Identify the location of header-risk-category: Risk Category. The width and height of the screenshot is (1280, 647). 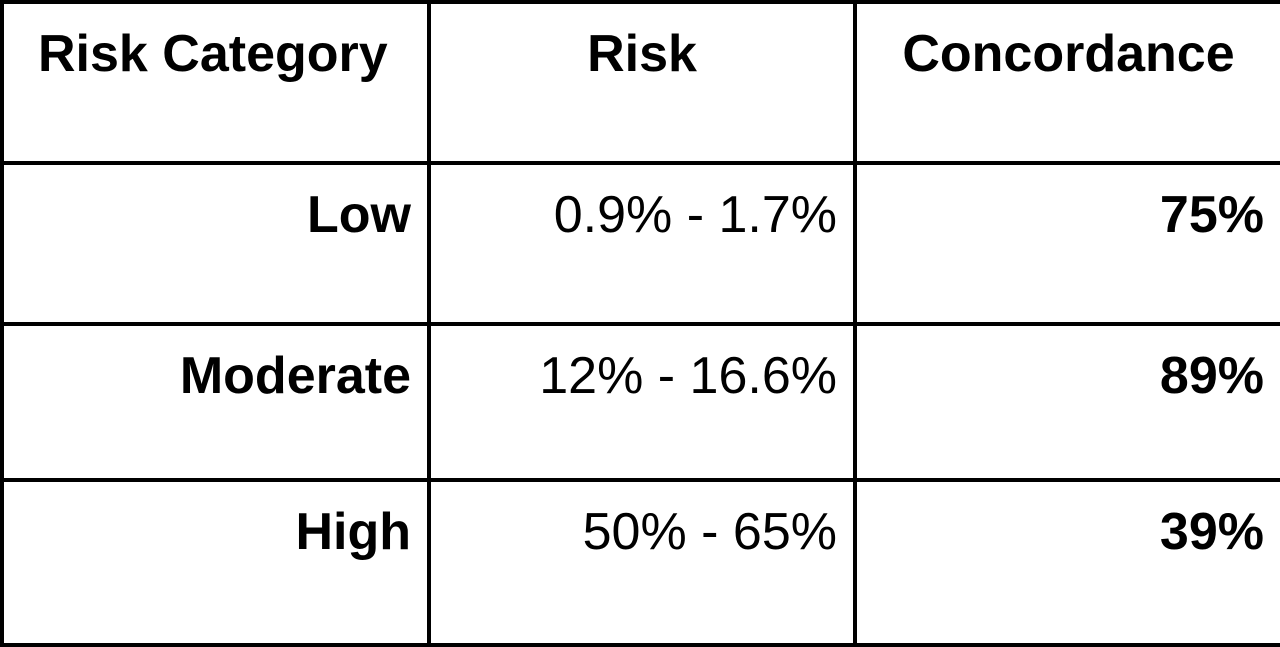
(215, 82).